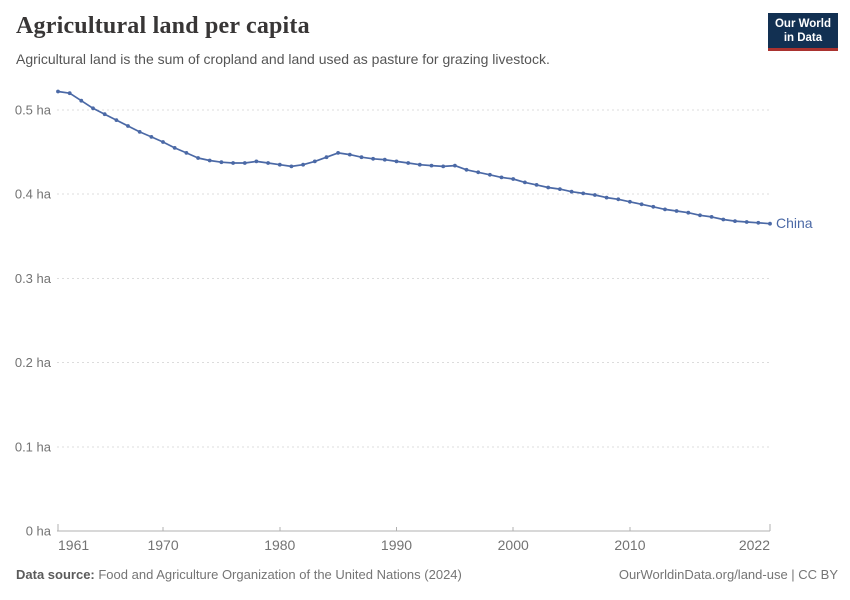  I want to click on page-title: Agricultural land per capita, so click(163, 26).